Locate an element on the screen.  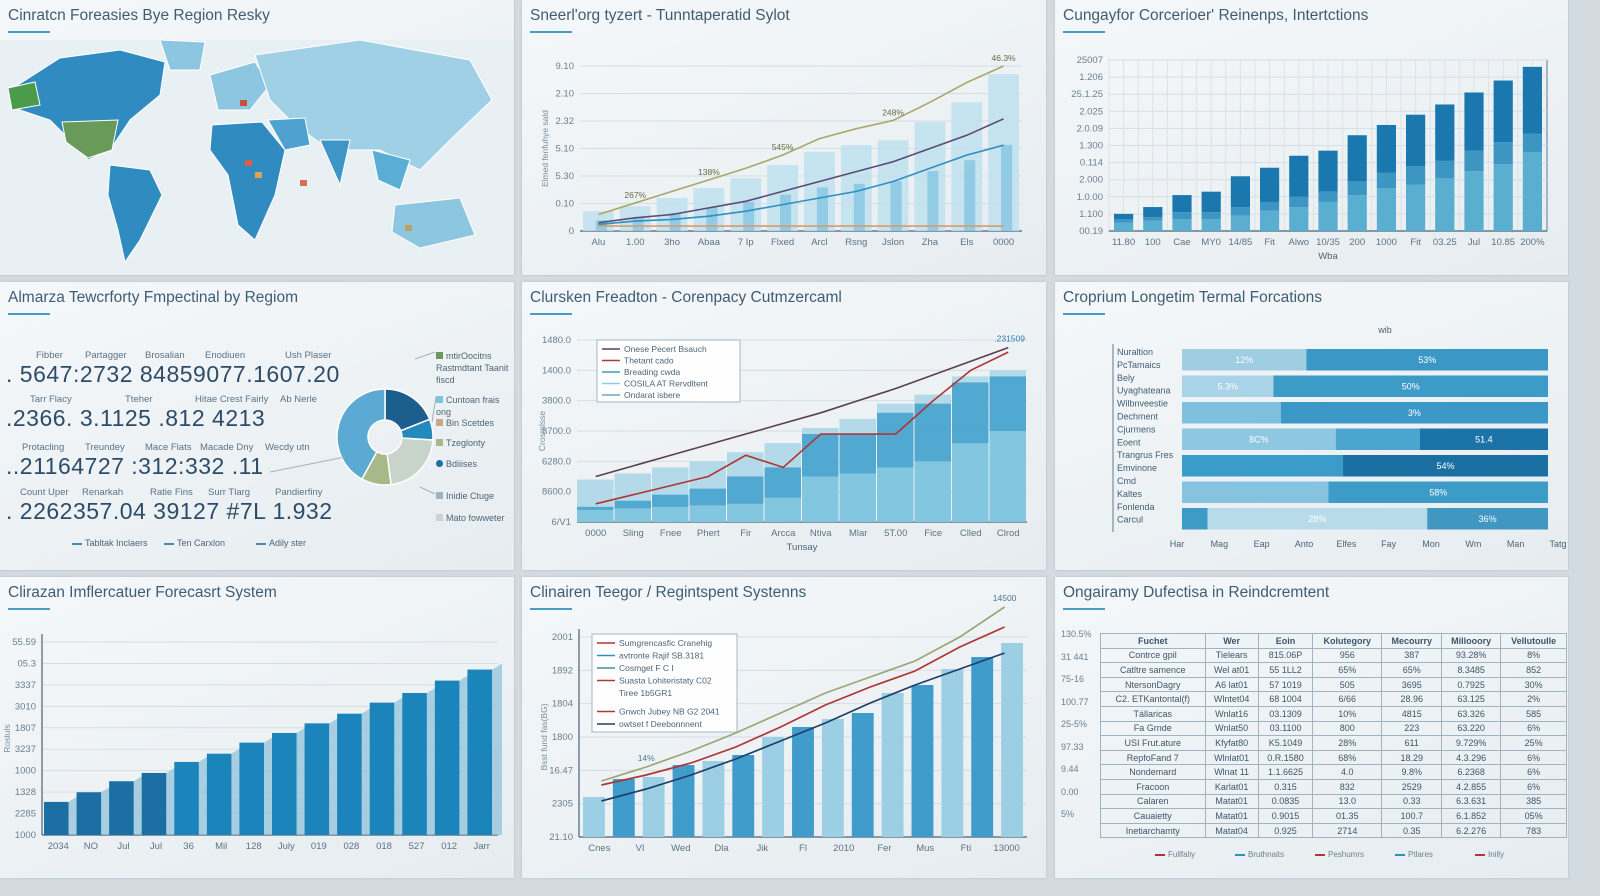
donut-slice is located at coordinates (407, 410).